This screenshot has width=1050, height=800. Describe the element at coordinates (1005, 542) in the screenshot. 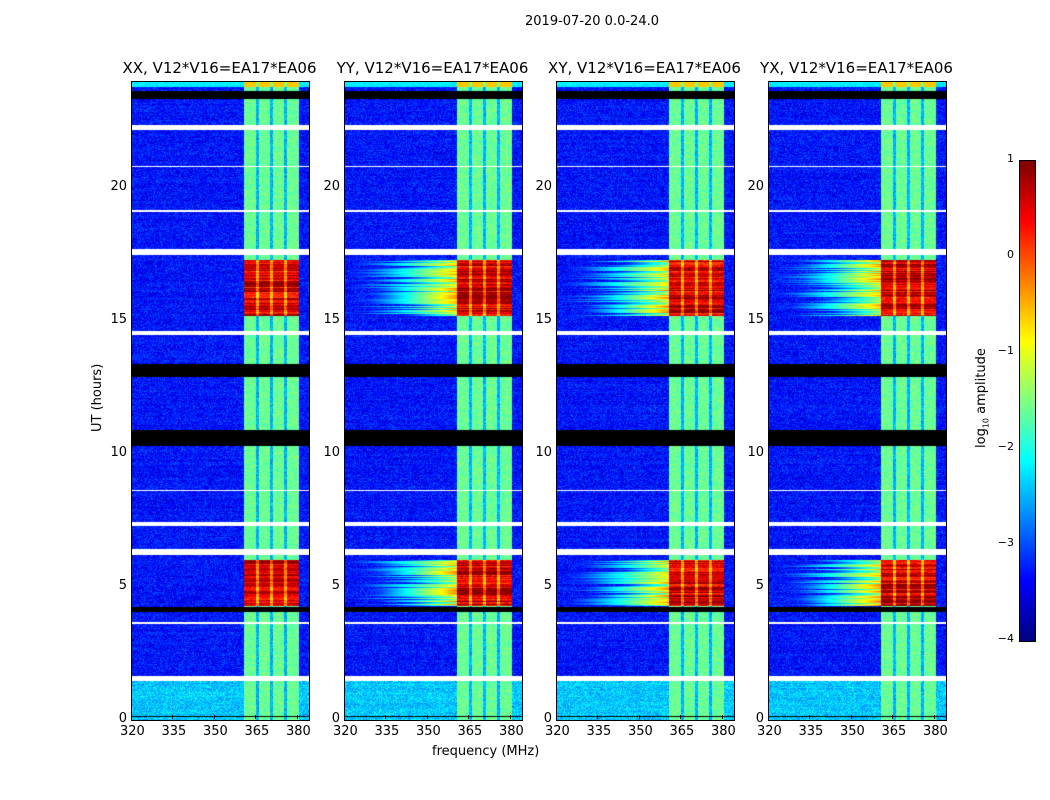

I see `colorbar-tick-label: −3` at that location.